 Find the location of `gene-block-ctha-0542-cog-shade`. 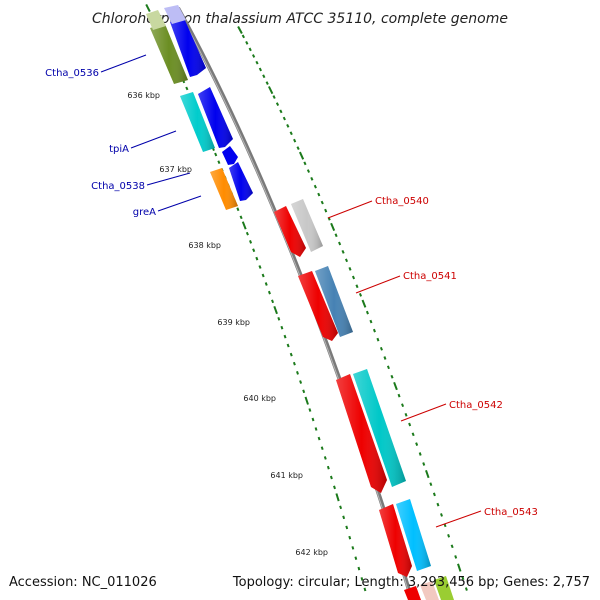

gene-block-ctha-0542-cog-shade is located at coordinates (379, 428).